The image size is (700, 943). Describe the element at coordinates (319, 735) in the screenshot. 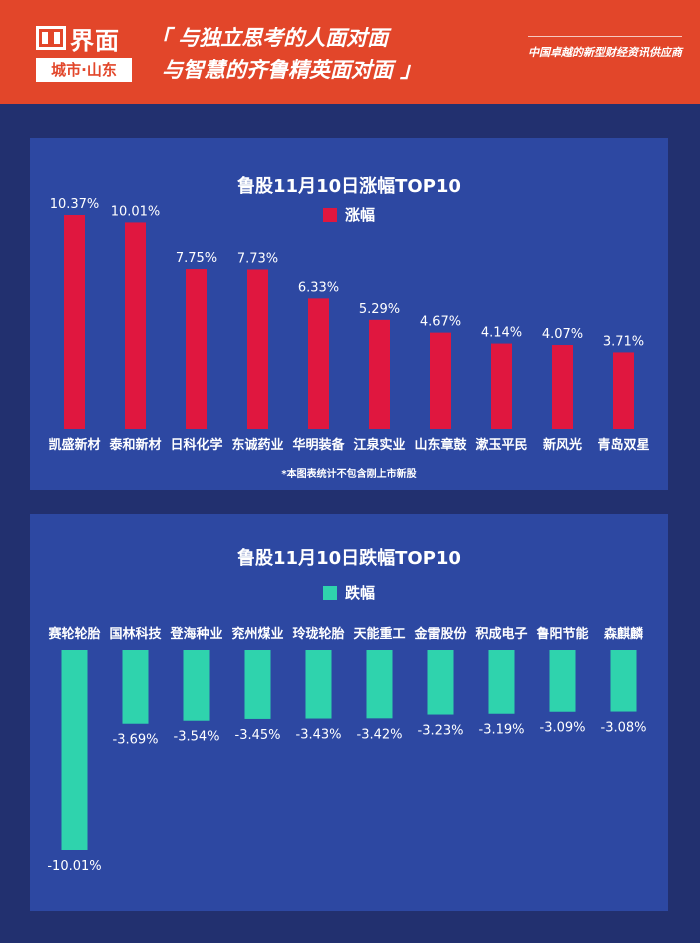

I see `loss-value-label-4: -3.43%` at that location.